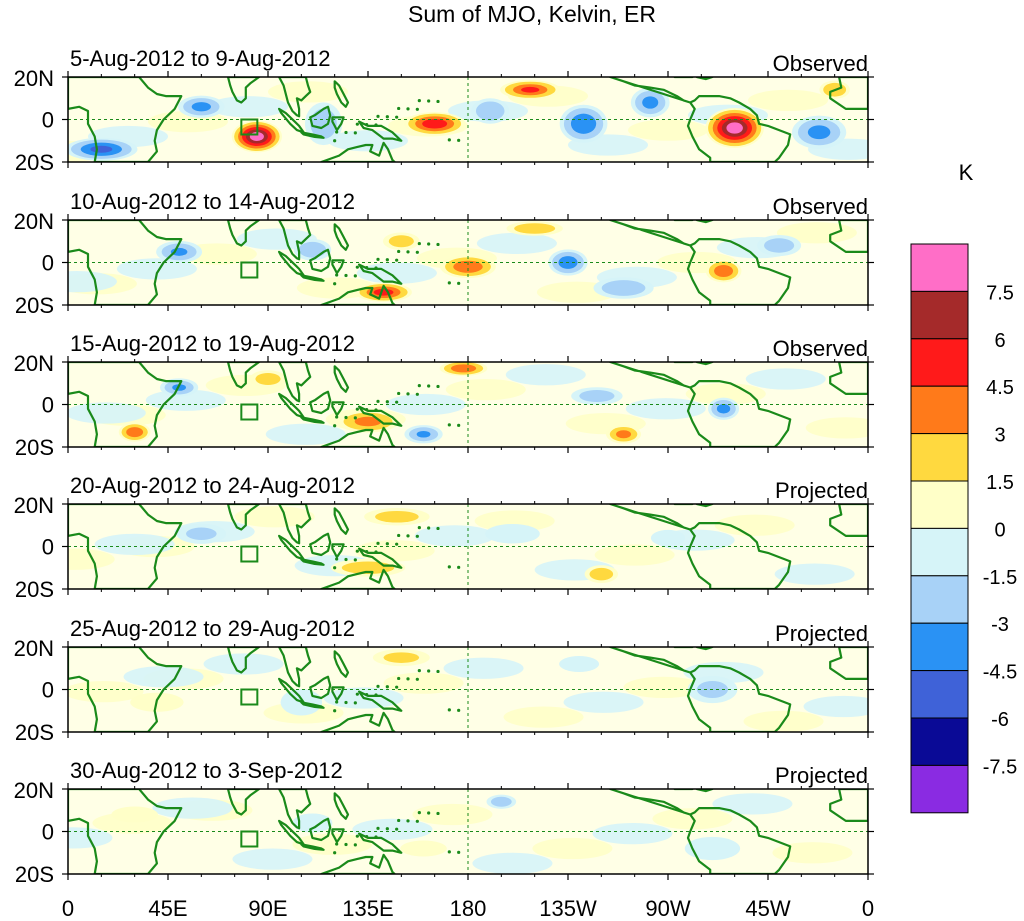  Describe the element at coordinates (212, 628) in the screenshot. I see `panel-period: 25-Aug-2012 to 29-Aug-2012` at that location.